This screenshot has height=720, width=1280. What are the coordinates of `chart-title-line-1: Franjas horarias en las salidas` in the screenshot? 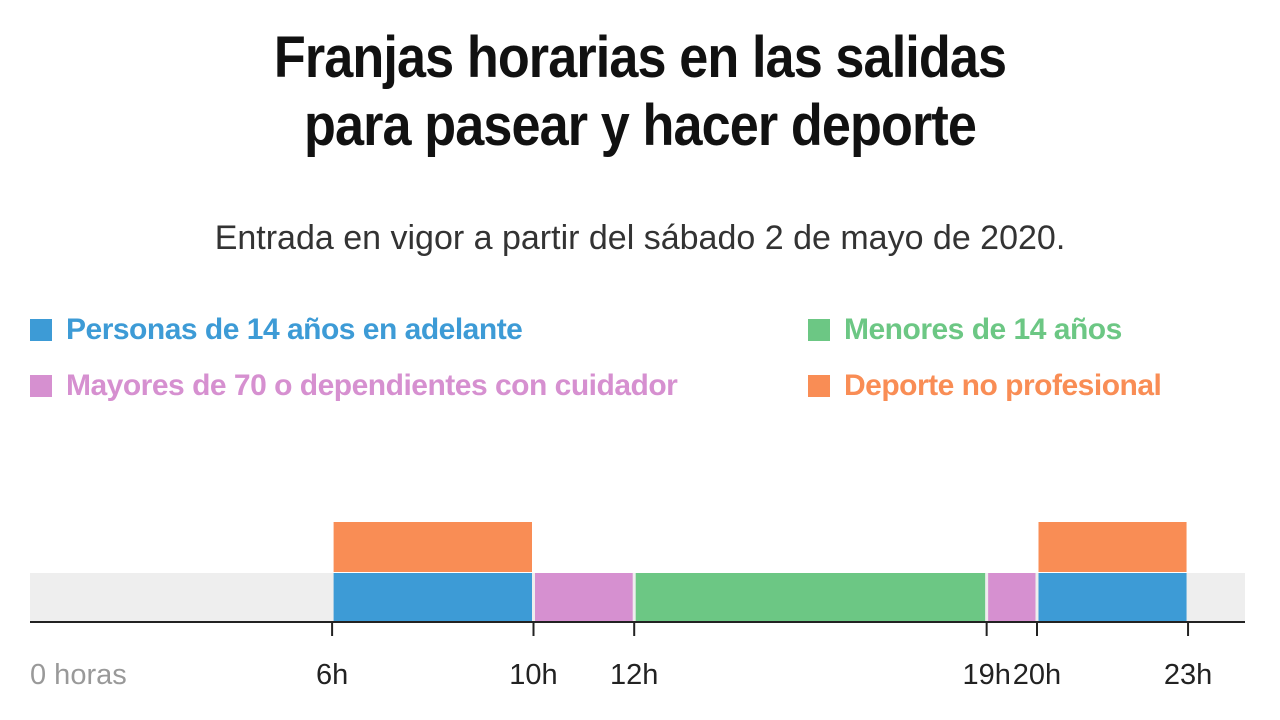 It's located at (640, 57).